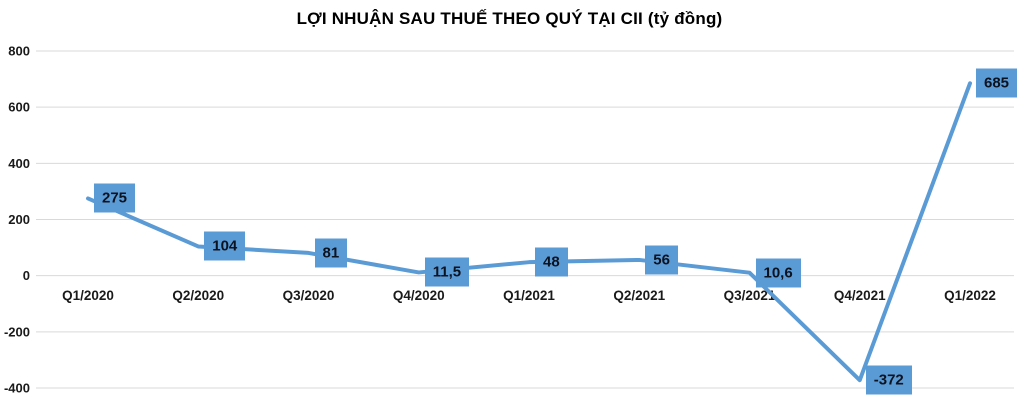 Image resolution: width=1019 pixels, height=416 pixels. Describe the element at coordinates (19, 163) in the screenshot. I see `y-tick-label: 400` at that location.